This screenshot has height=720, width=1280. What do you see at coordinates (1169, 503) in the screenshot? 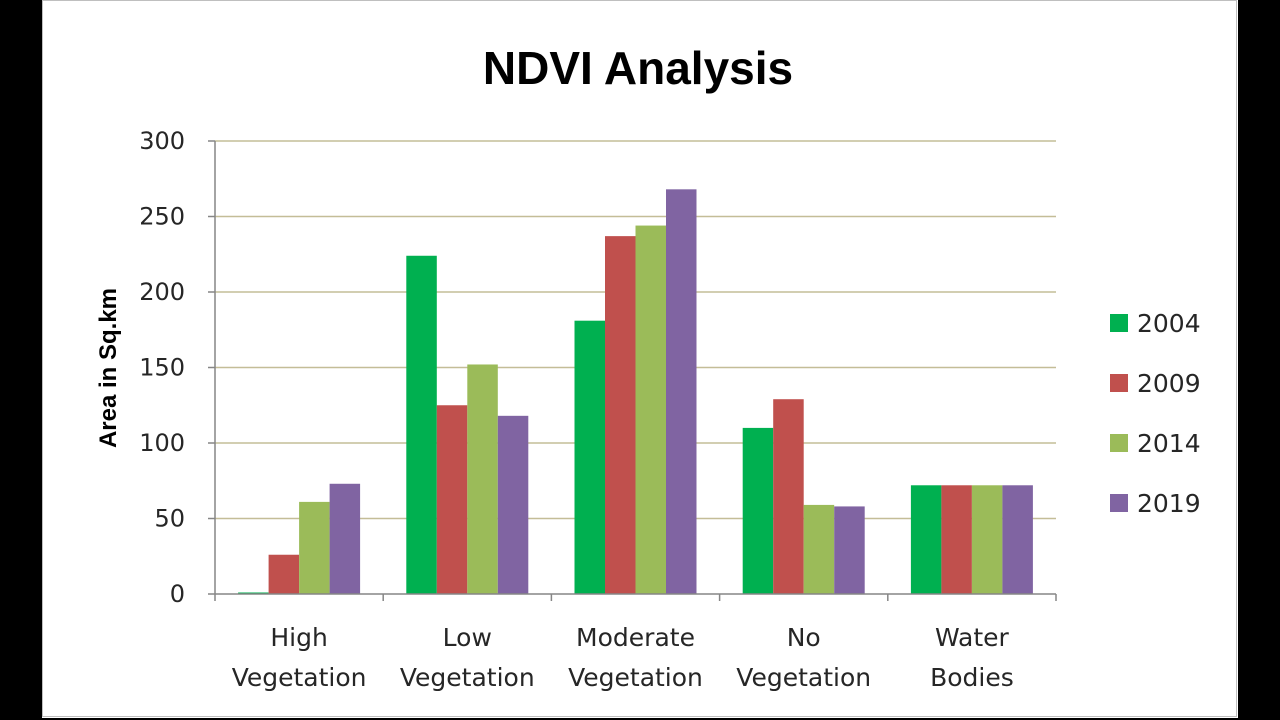
I see `legend-label: 2019` at bounding box center [1169, 503].